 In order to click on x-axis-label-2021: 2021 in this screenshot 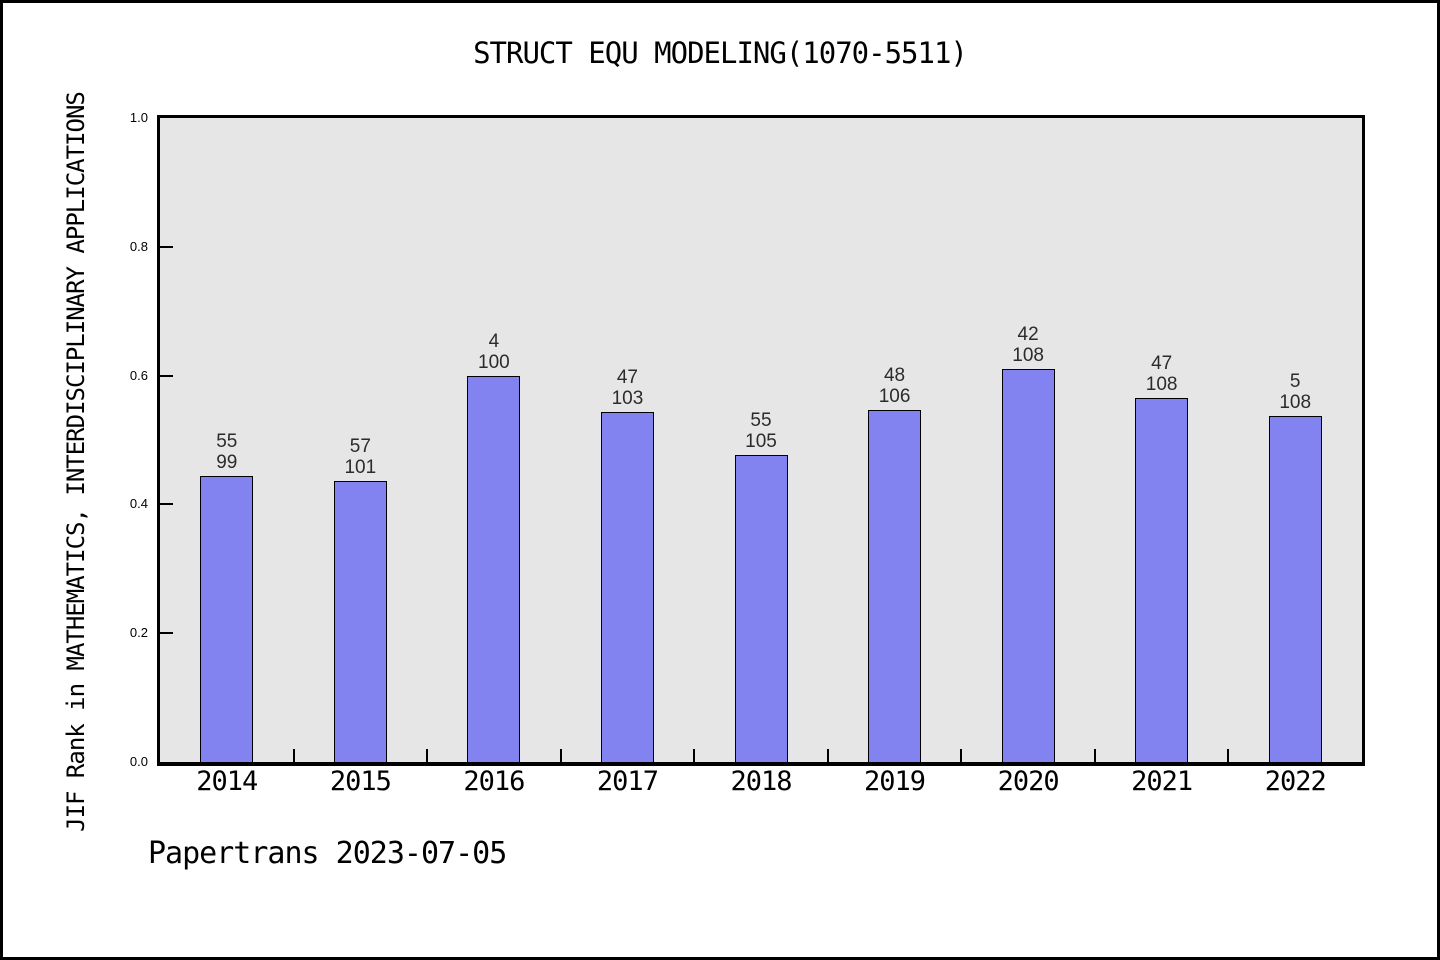, I will do `click(1162, 781)`.